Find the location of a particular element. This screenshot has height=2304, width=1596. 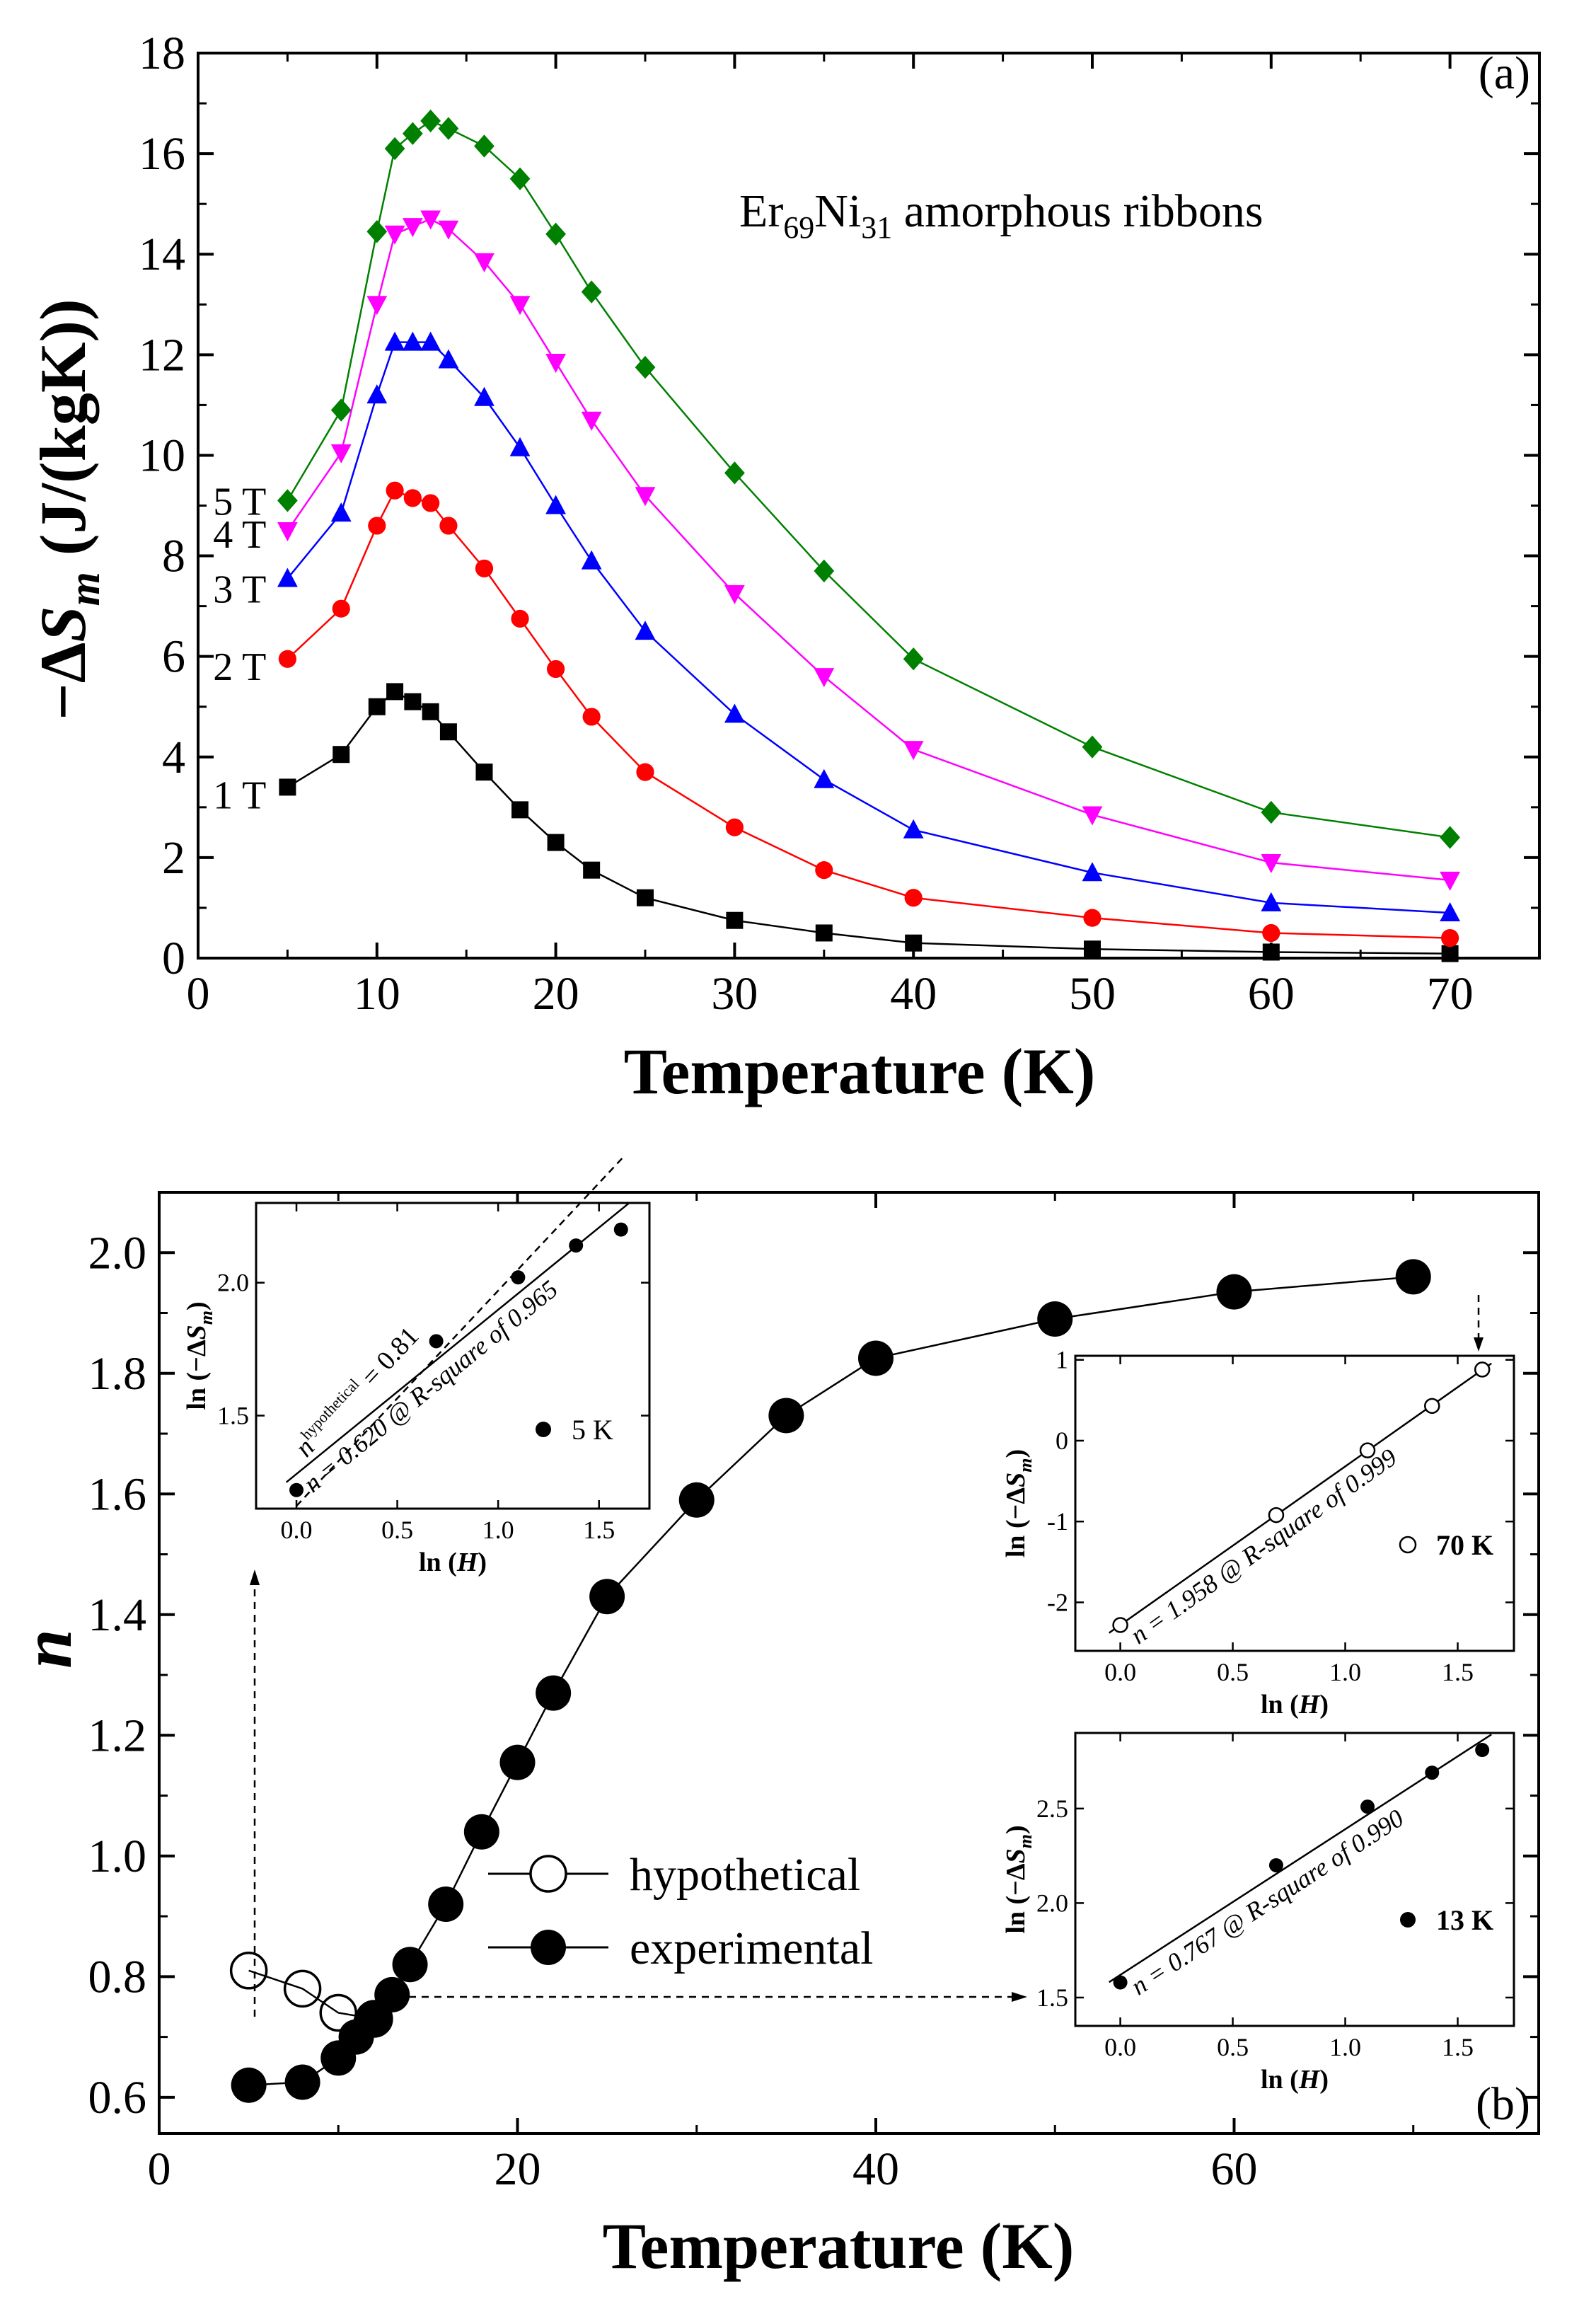

panel-a-title: Er69Ni31 amorphous ribbons is located at coordinates (1002, 215).